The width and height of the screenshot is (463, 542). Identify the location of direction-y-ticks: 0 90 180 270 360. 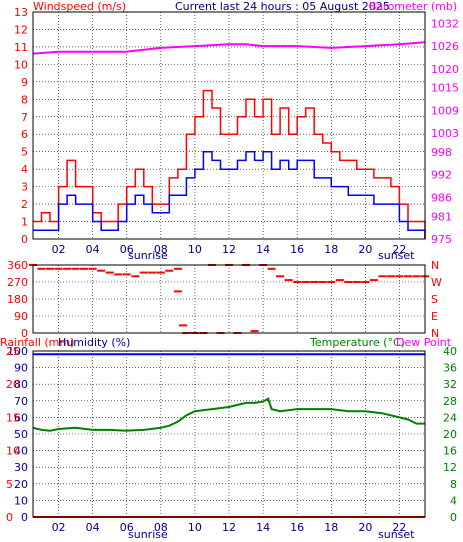
(17, 299).